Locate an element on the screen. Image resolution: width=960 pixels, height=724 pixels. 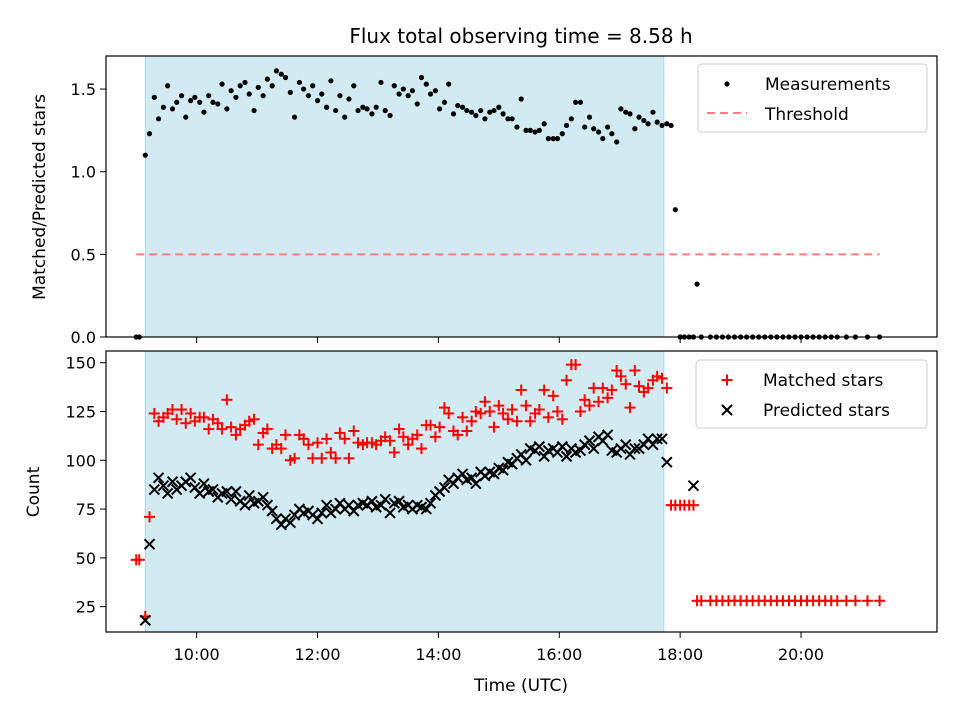
bottom-ylabel: Count is located at coordinates (34, 491).